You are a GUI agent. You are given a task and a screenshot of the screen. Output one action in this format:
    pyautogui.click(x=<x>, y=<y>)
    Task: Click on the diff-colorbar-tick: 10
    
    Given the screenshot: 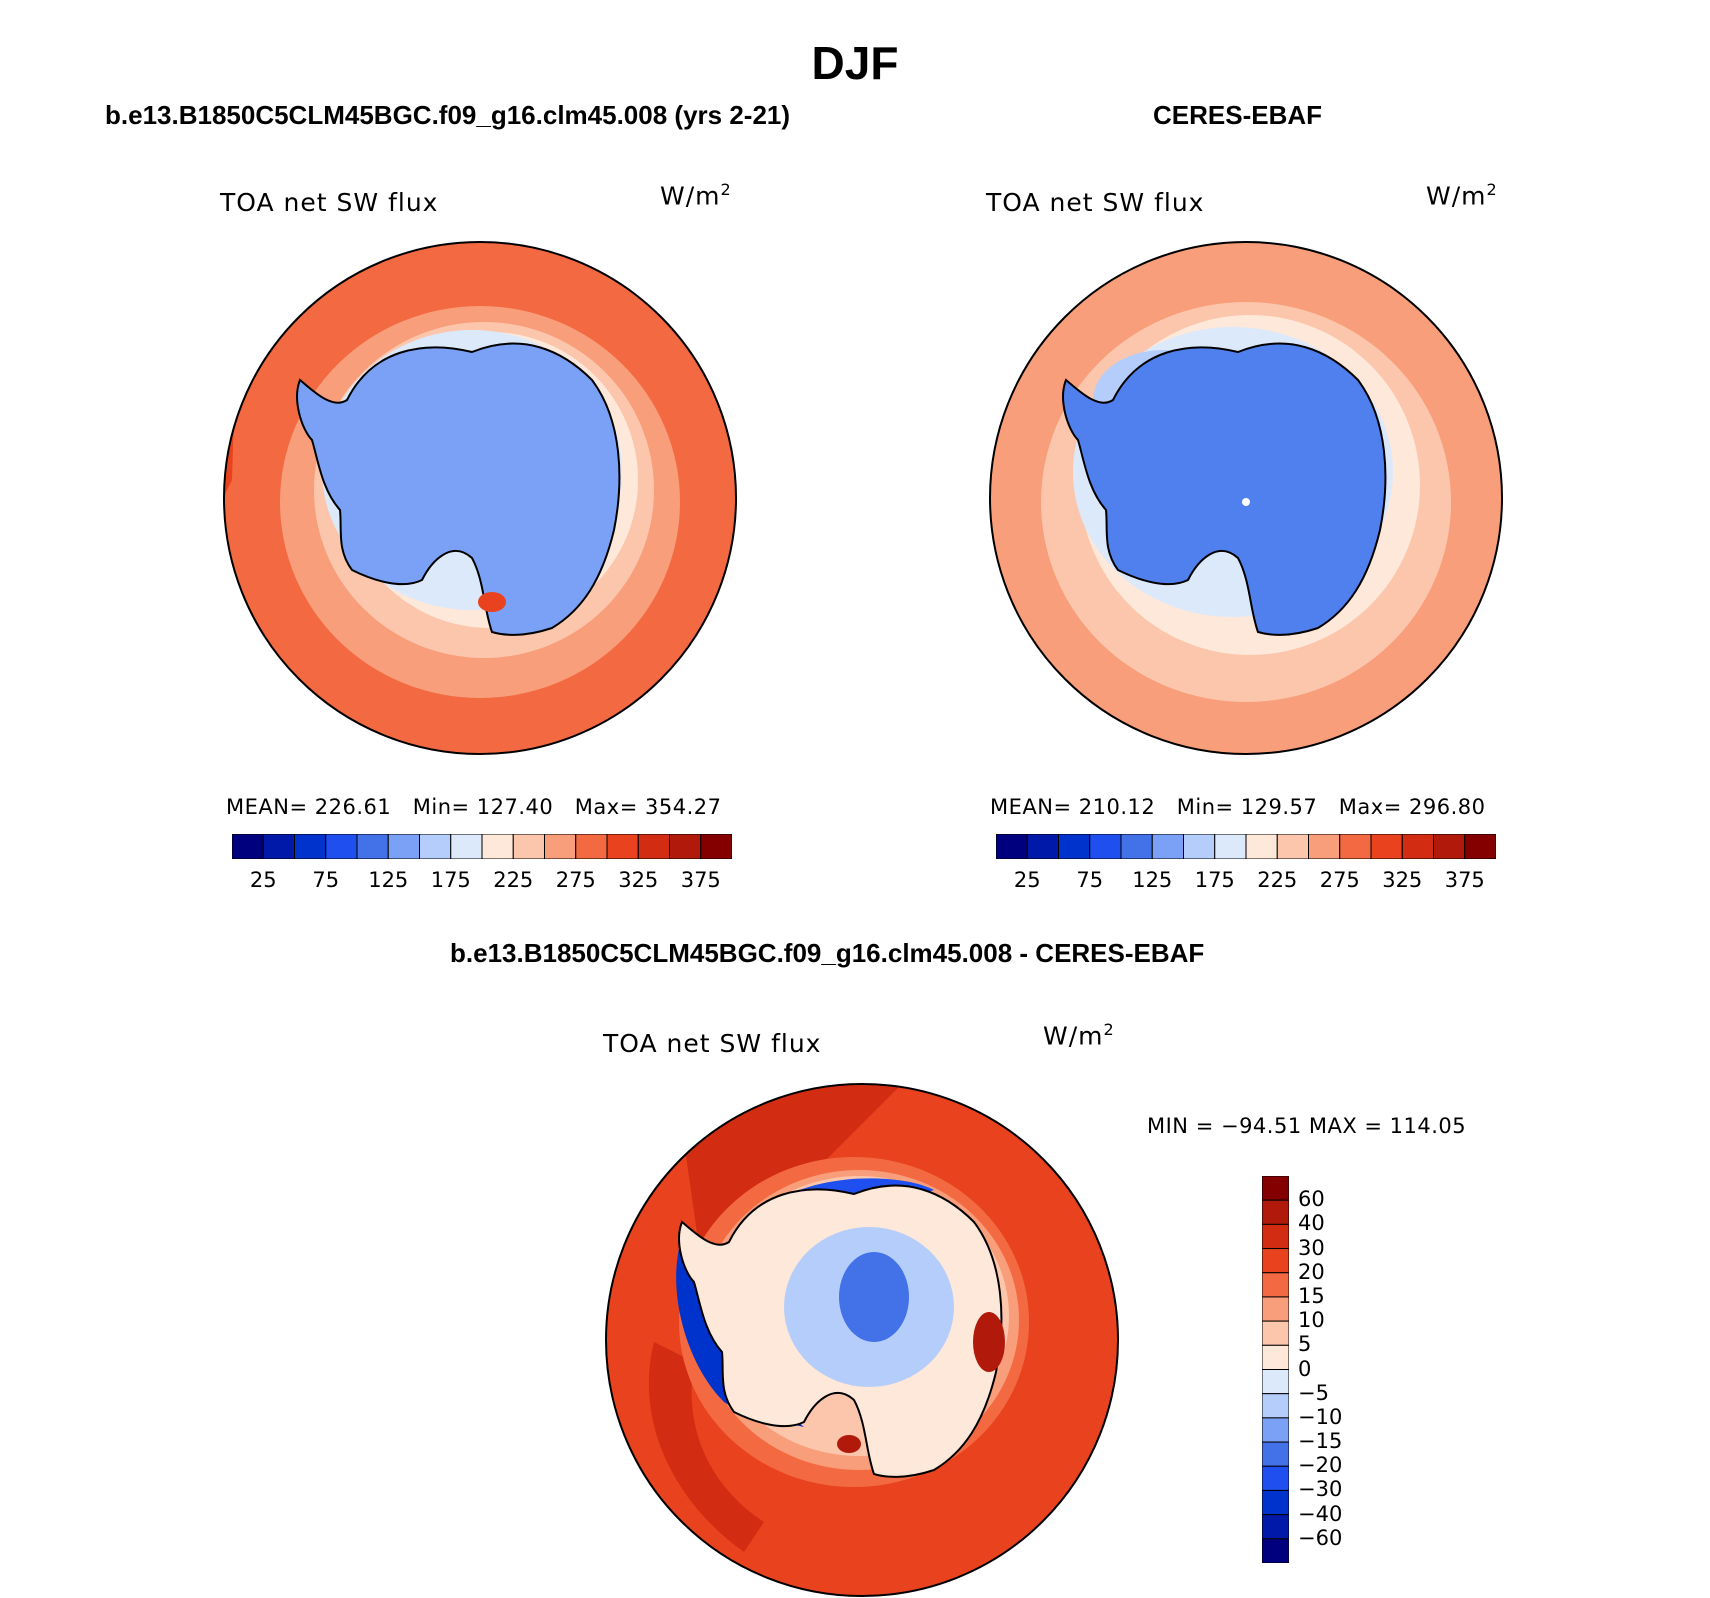 What is the action you would take?
    pyautogui.click(x=1311, y=1320)
    